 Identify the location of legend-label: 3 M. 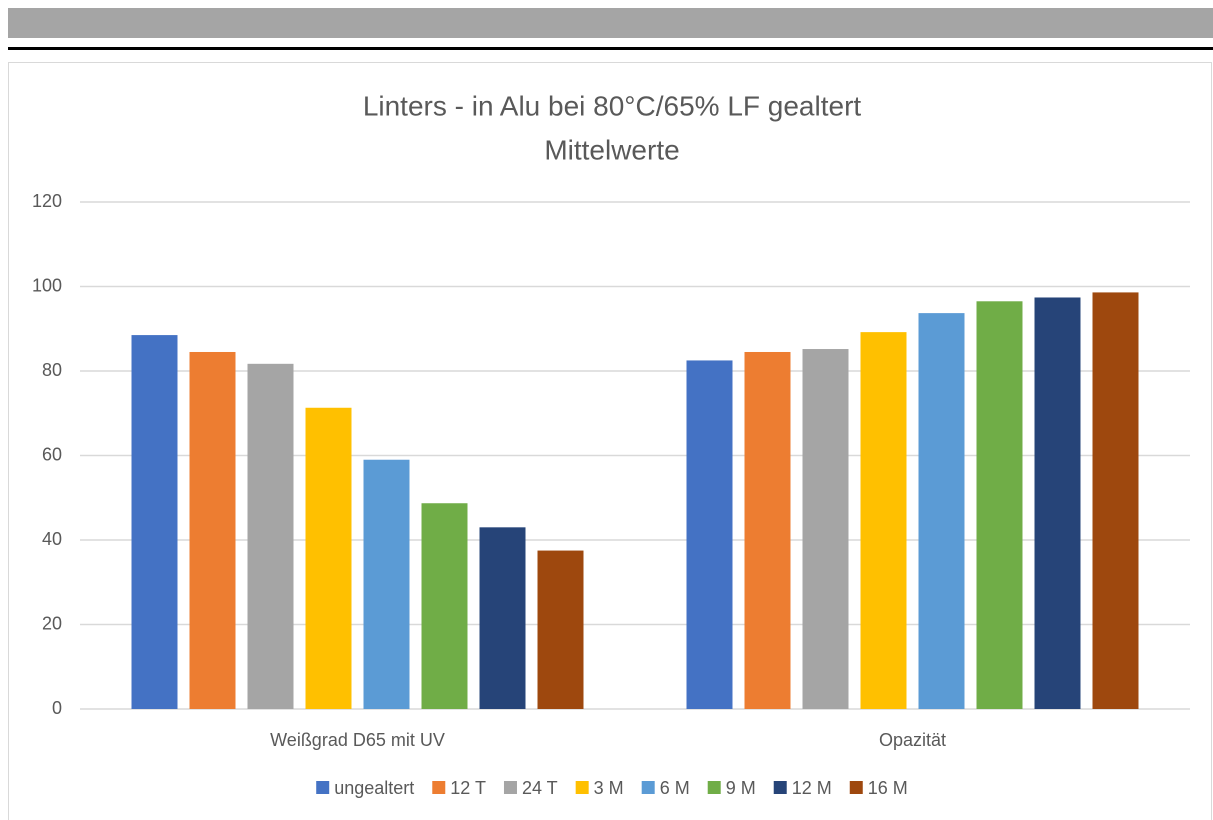
(609, 788).